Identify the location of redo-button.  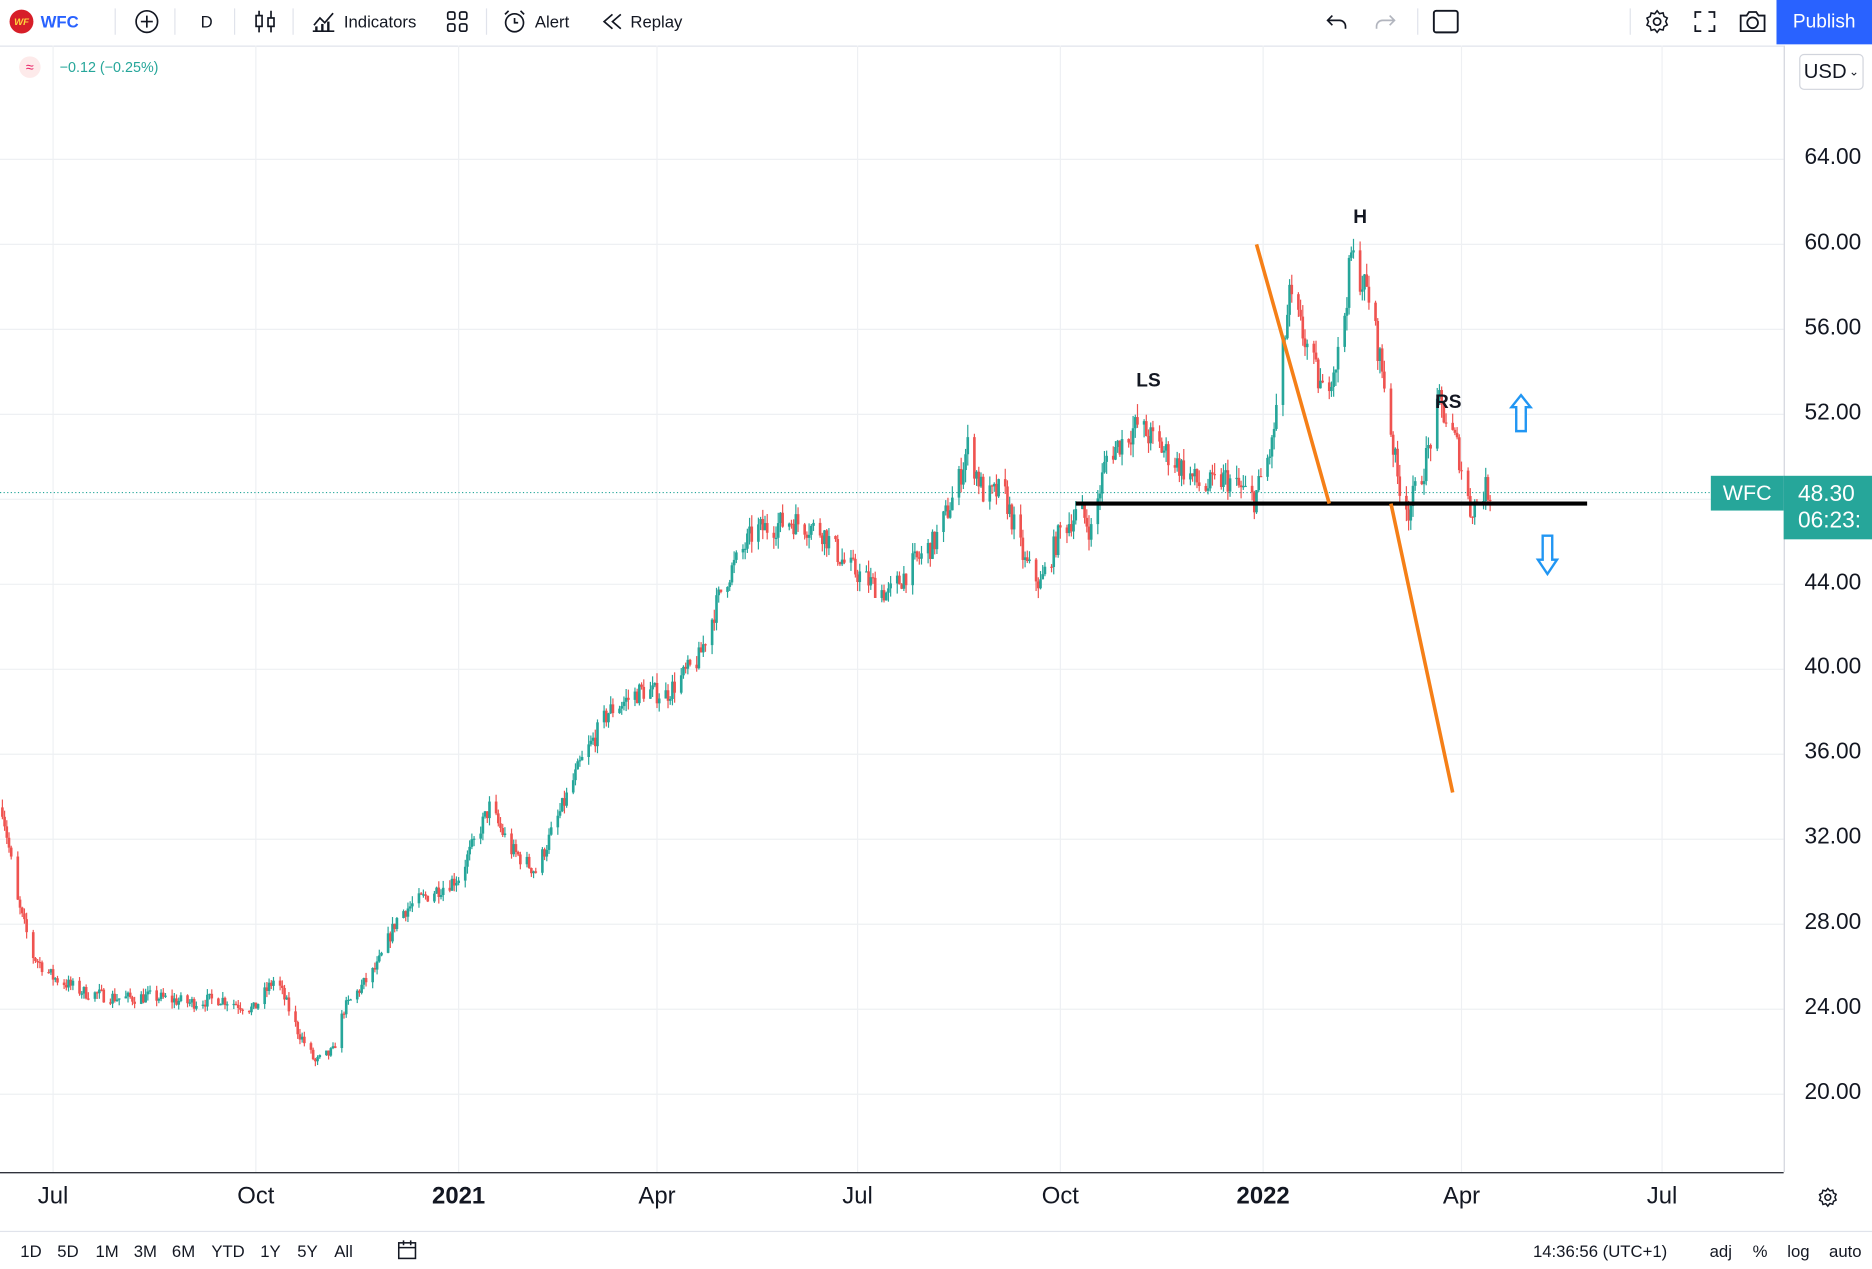
(1385, 21).